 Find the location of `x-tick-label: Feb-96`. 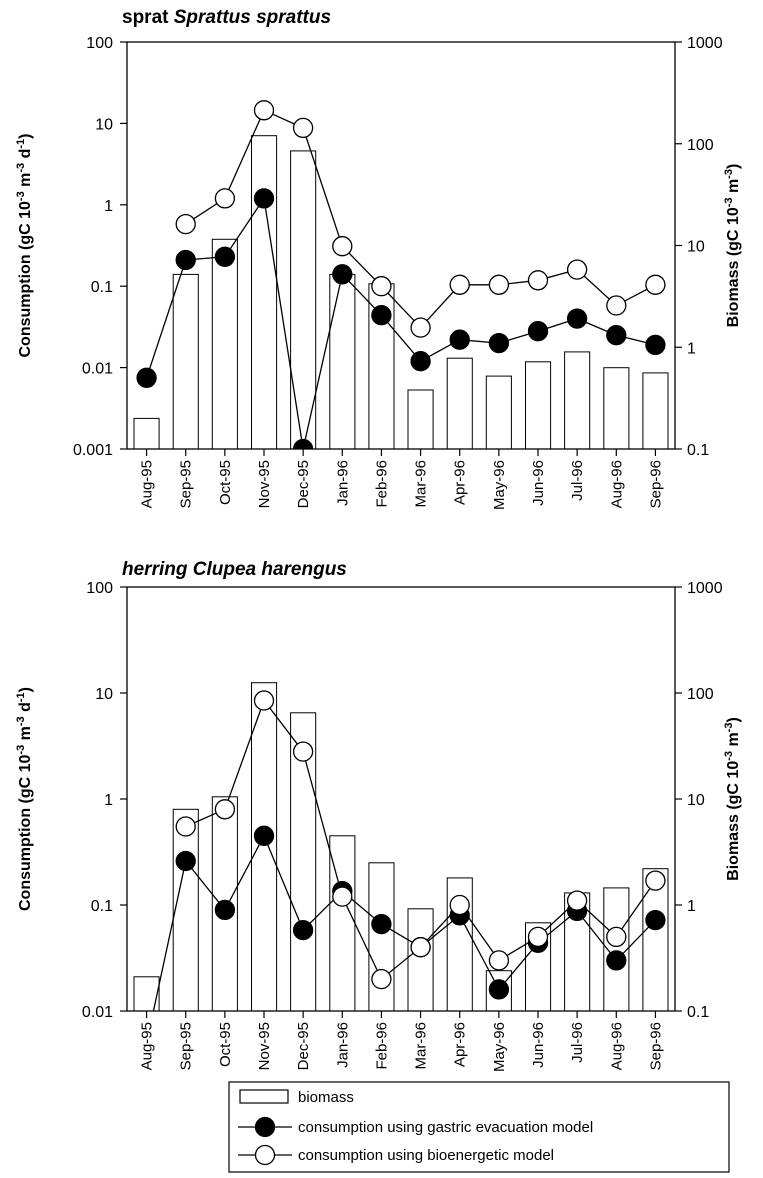

x-tick-label: Feb-96 is located at coordinates (381, 1046).